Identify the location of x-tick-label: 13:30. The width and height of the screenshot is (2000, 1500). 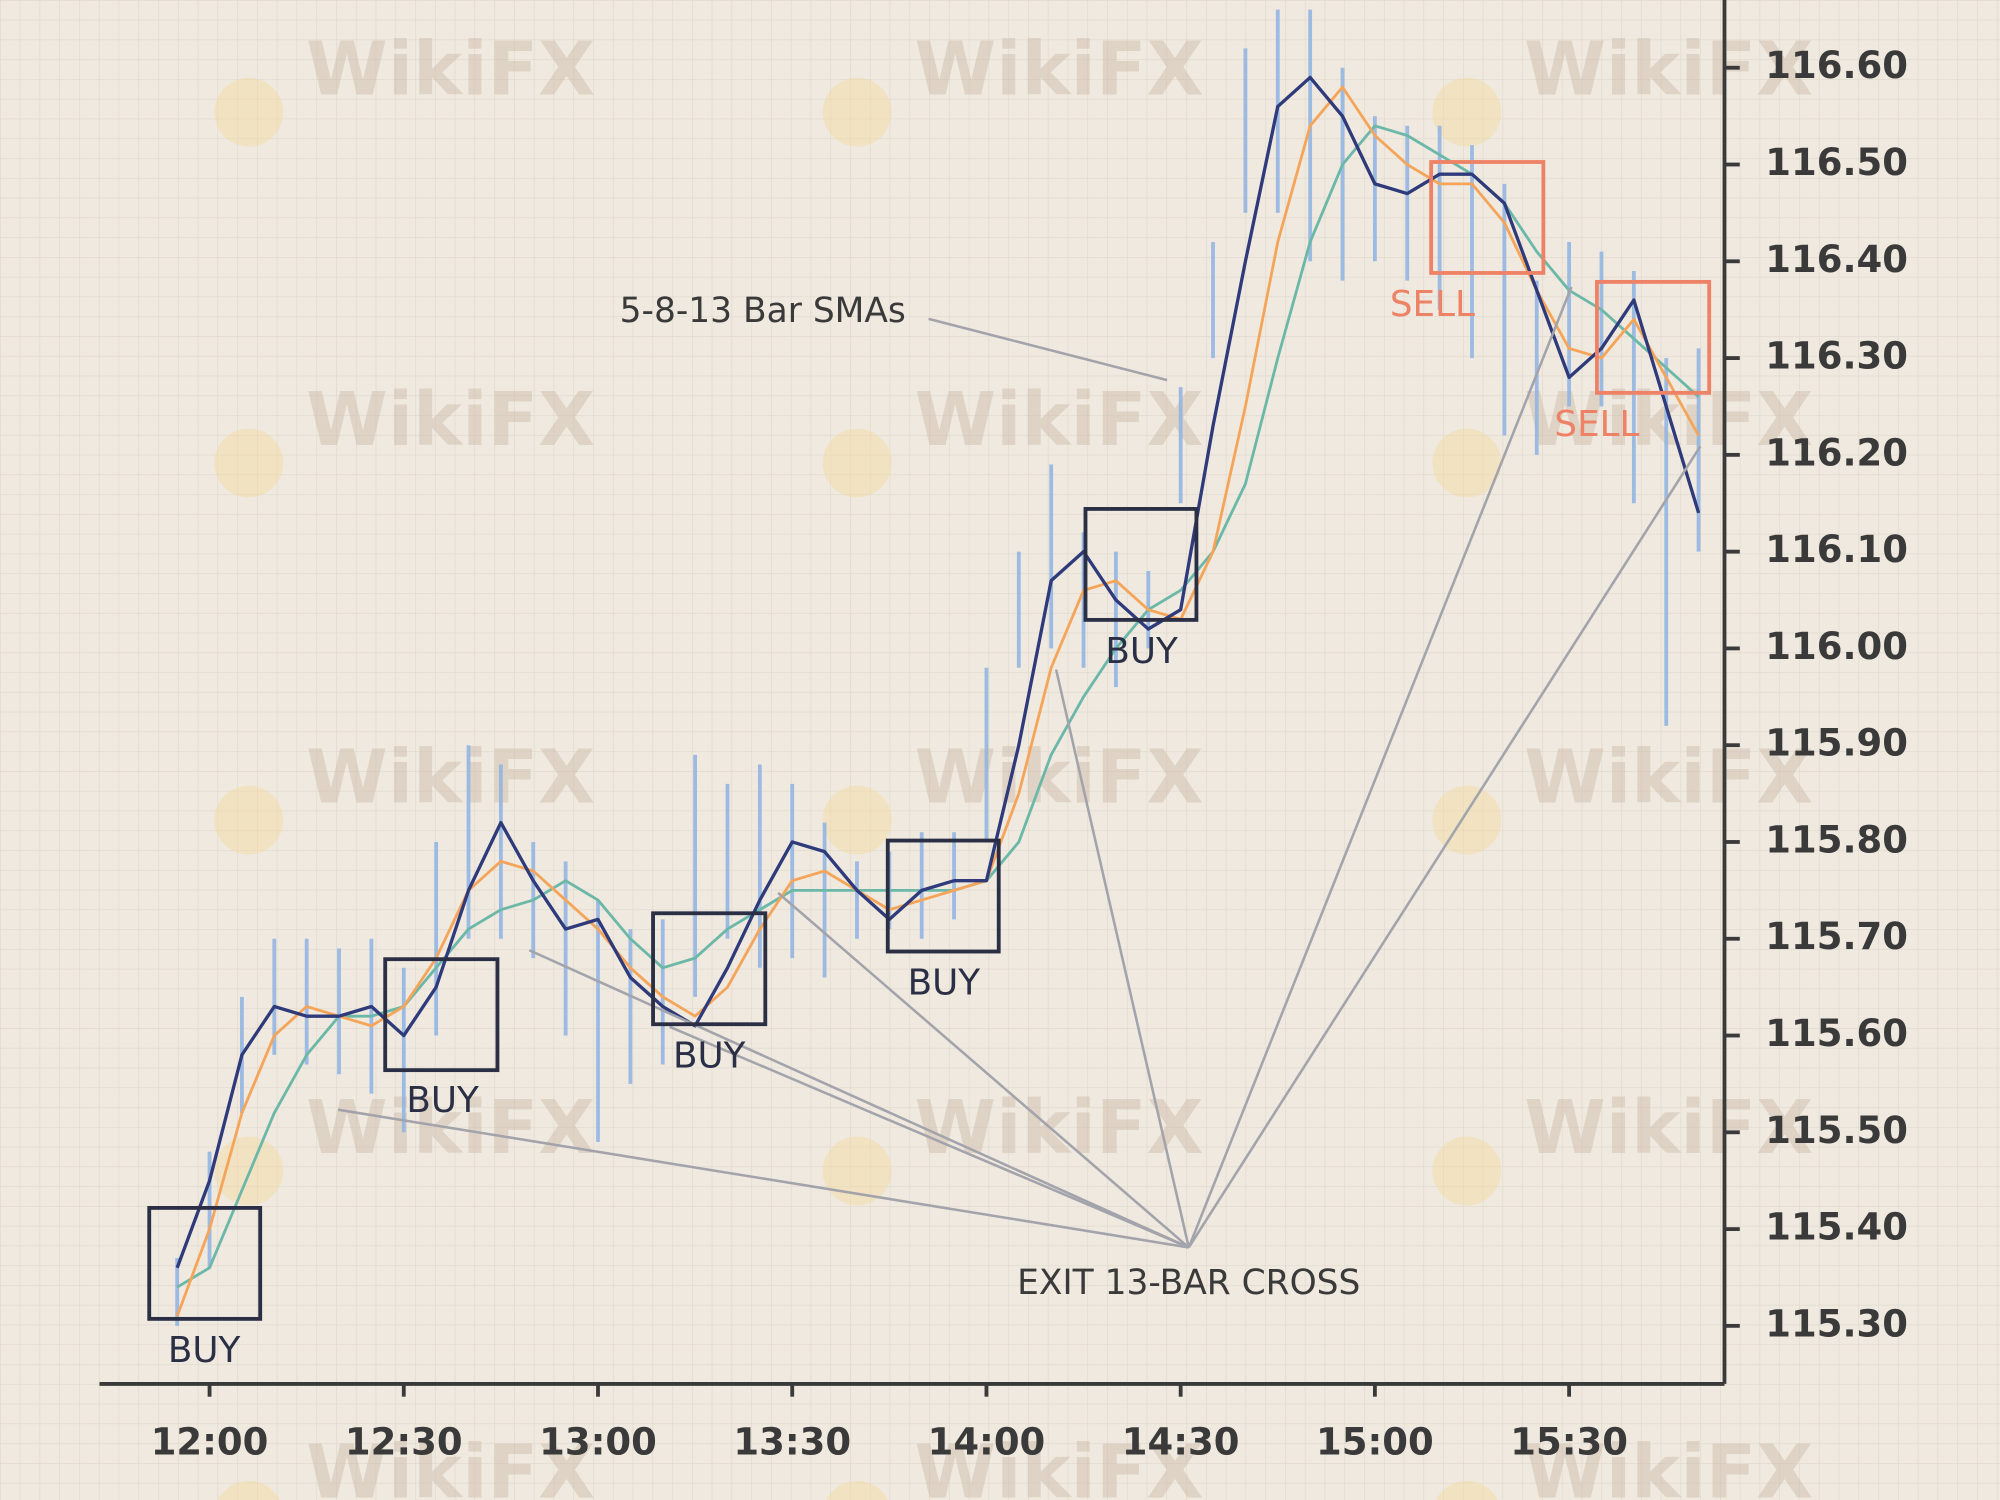
(792, 1441).